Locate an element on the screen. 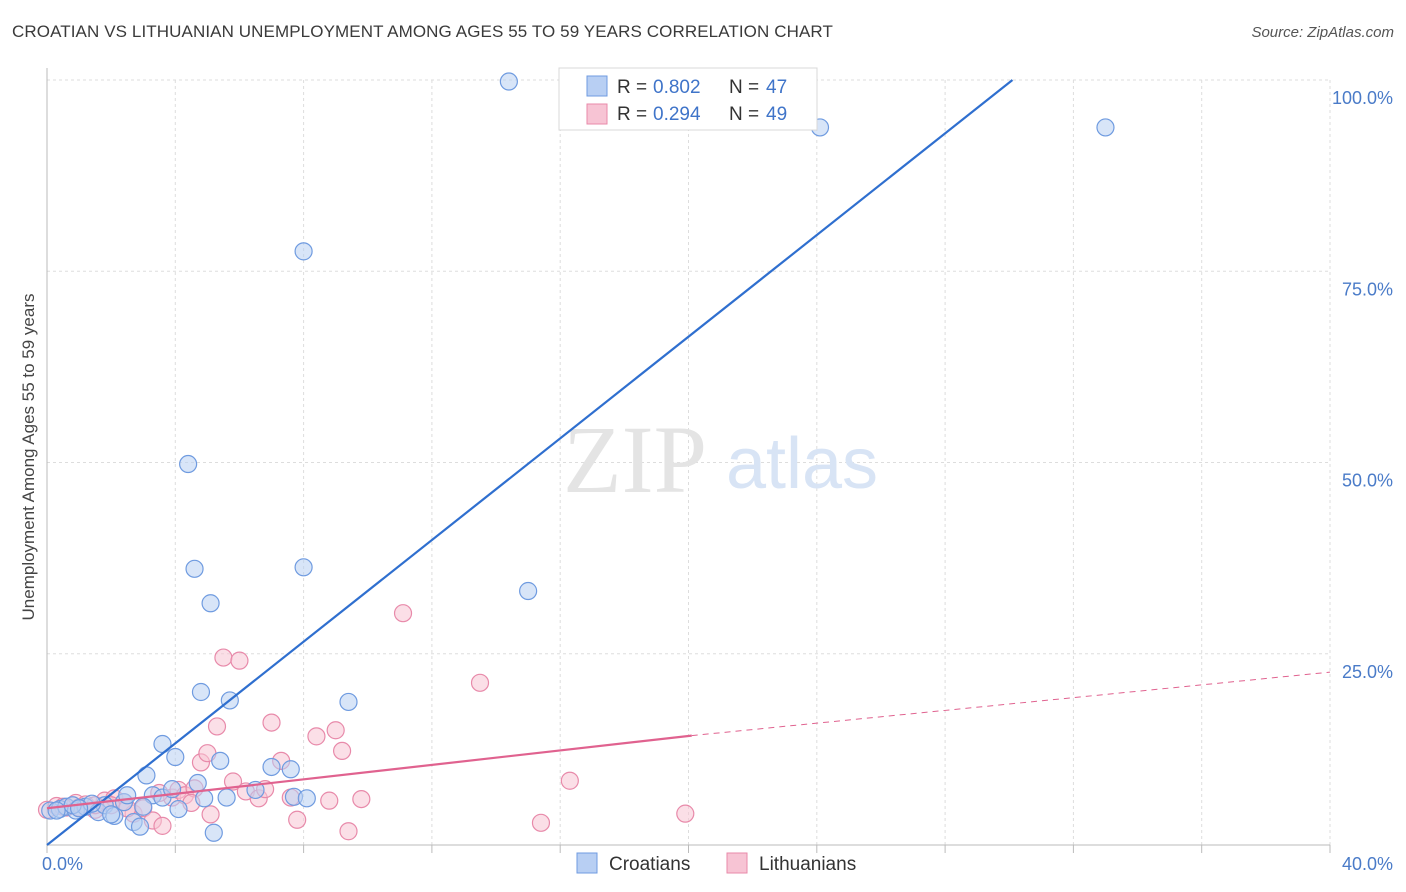 The height and width of the screenshot is (892, 1406). series-legend: Croatians Lithuanians is located at coordinates (716, 863).